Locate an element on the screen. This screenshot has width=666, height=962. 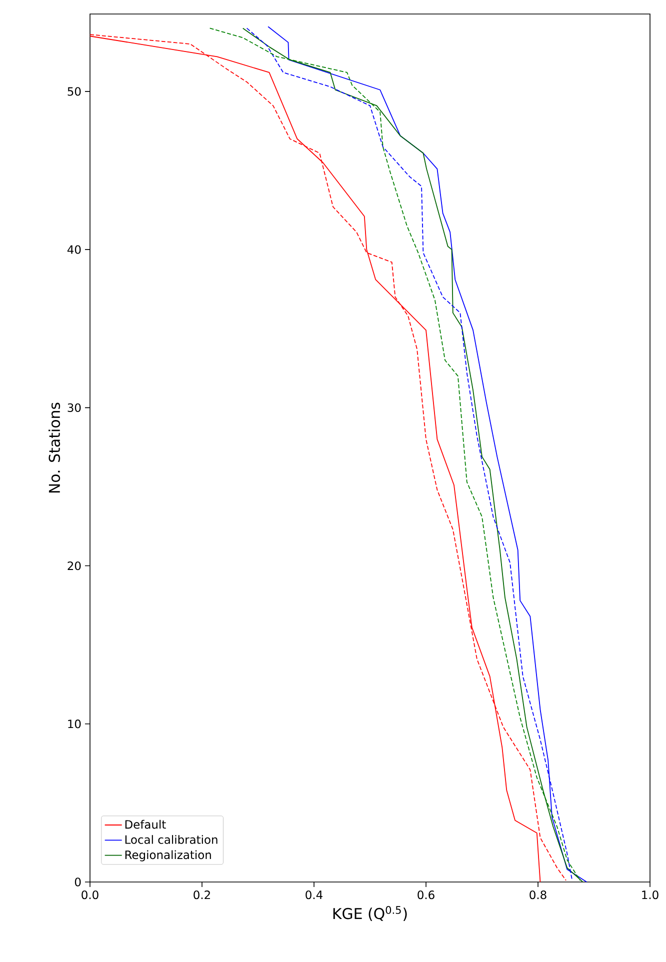
legend-label: Regionalization is located at coordinates (168, 856).